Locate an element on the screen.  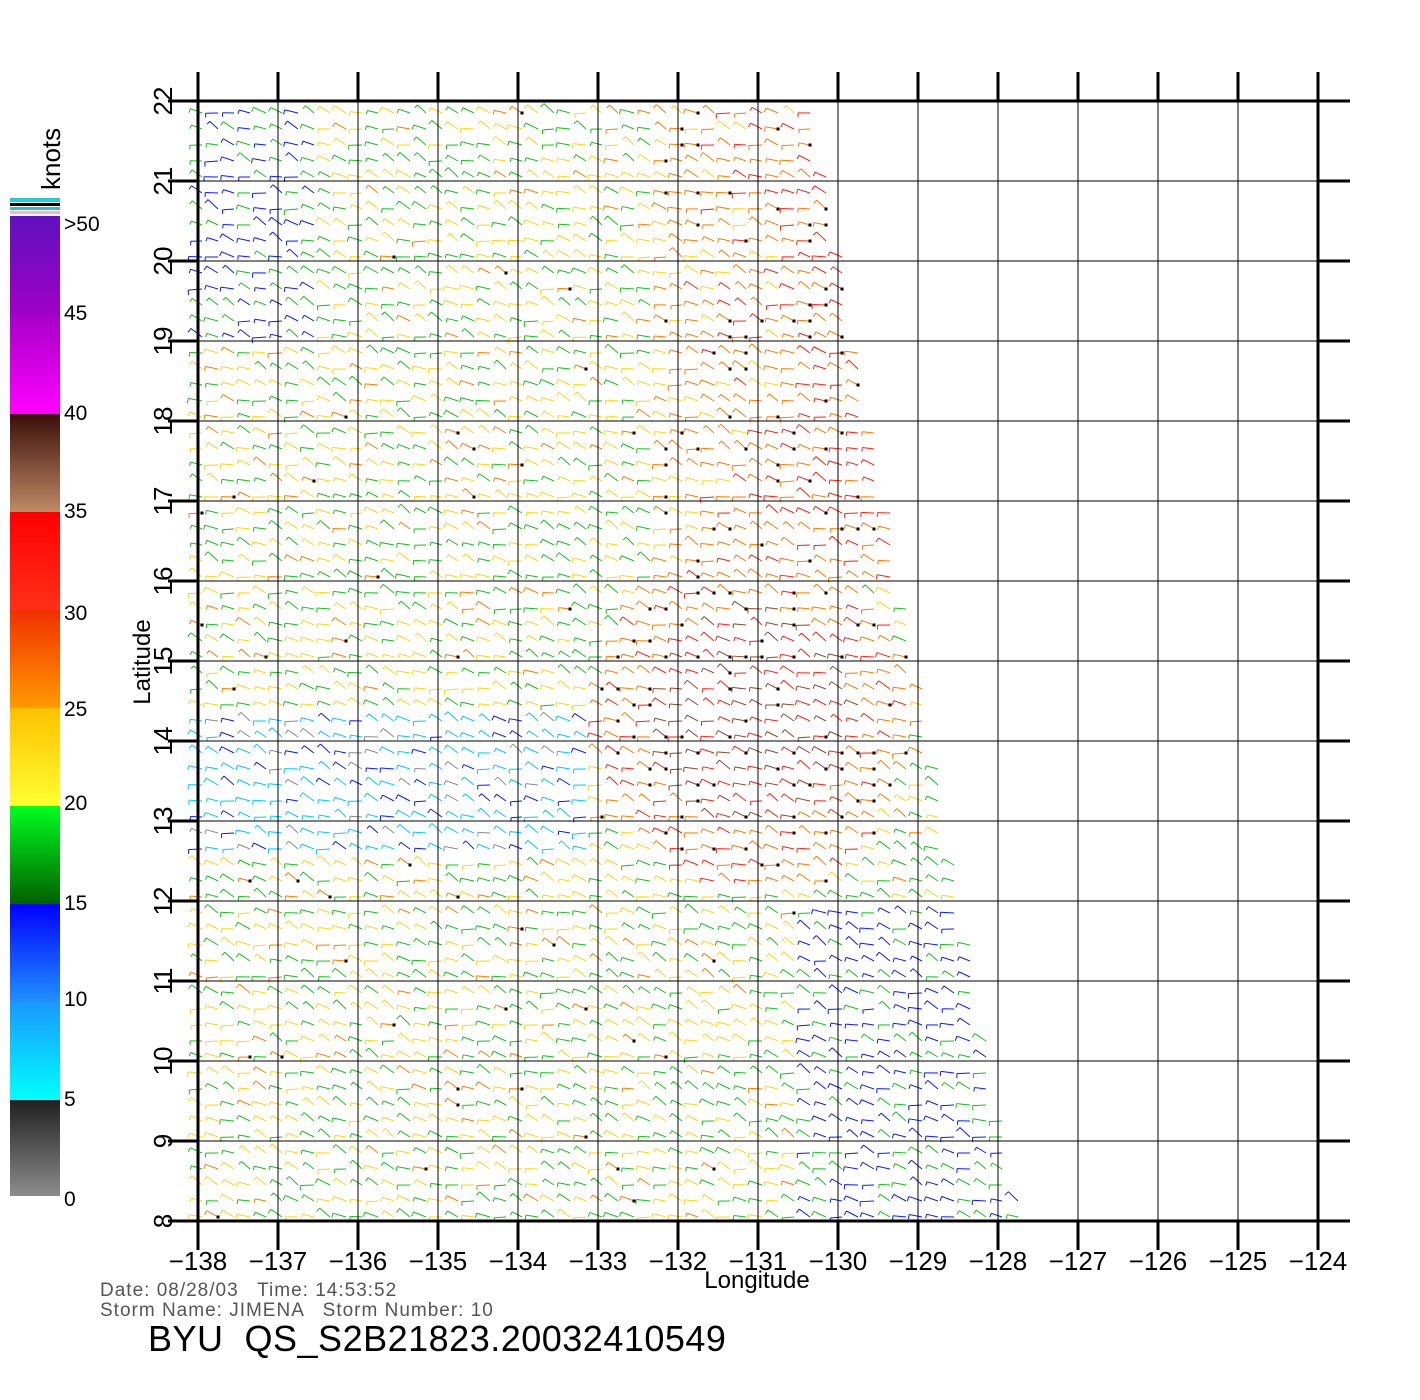
colorbar-label: 15 is located at coordinates (75, 903).